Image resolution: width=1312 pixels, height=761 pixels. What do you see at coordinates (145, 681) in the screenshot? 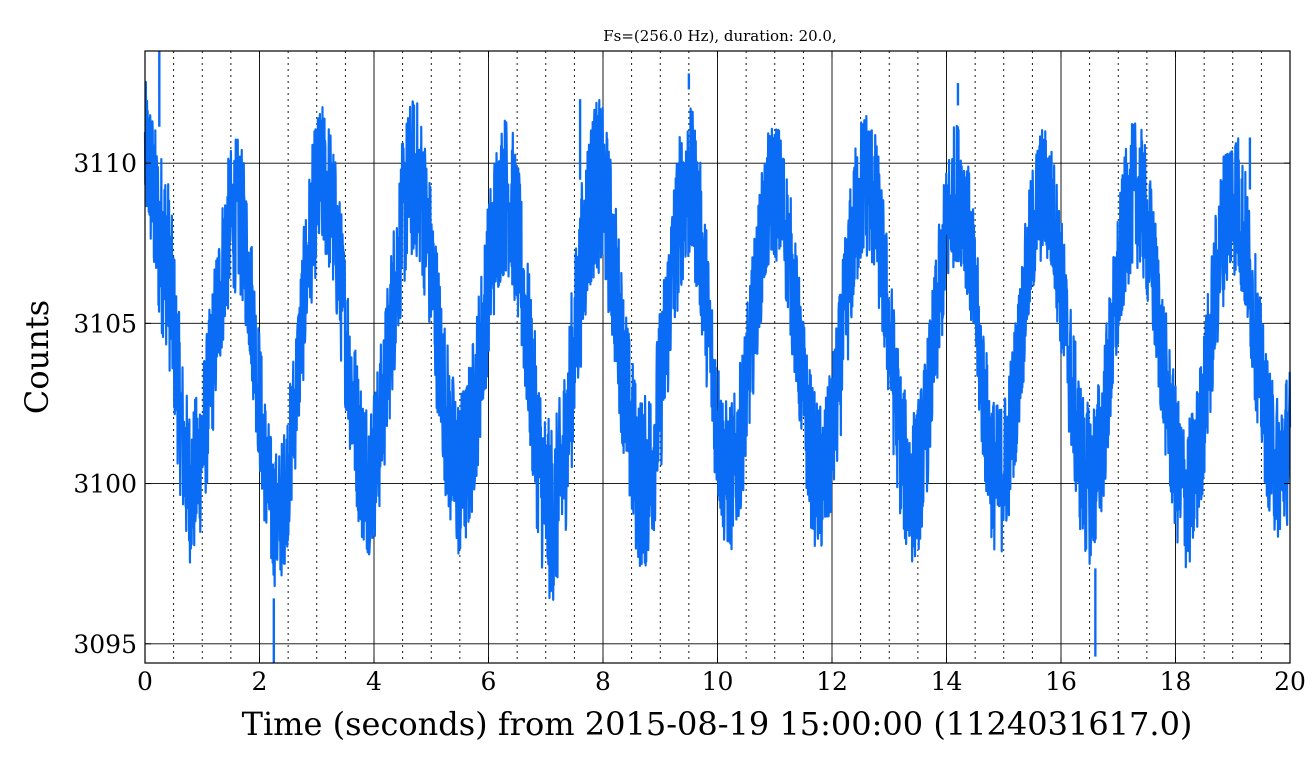
I see `x-tick-label: 0` at bounding box center [145, 681].